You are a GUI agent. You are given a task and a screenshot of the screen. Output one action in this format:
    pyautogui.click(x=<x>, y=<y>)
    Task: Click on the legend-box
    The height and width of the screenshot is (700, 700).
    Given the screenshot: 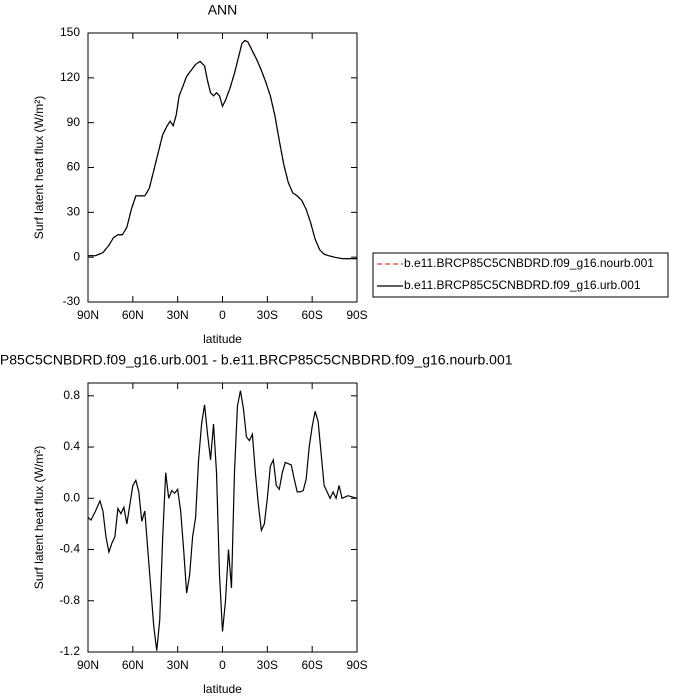 What is the action you would take?
    pyautogui.click(x=520, y=275)
    